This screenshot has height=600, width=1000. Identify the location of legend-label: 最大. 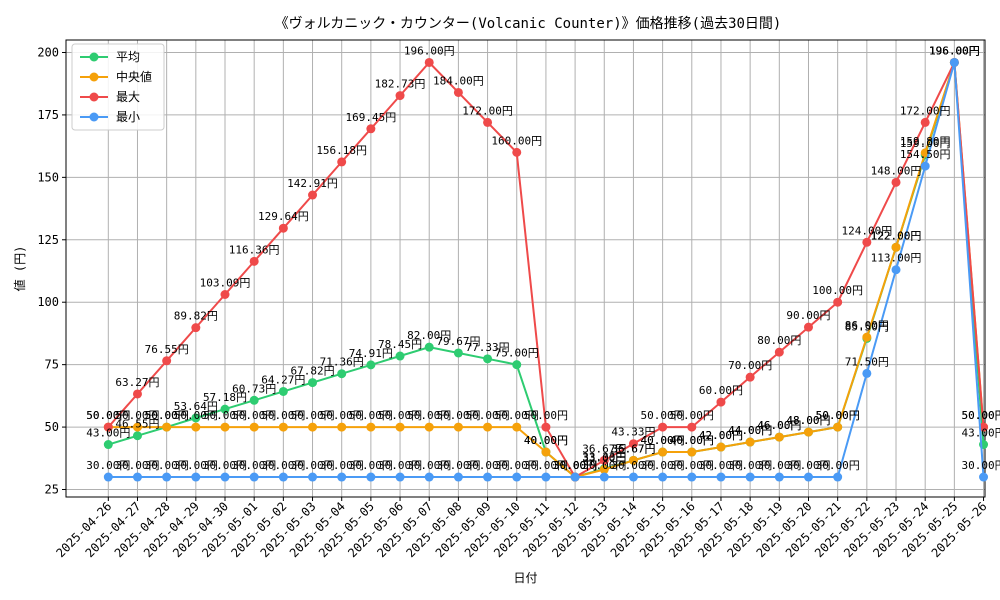
(128, 97).